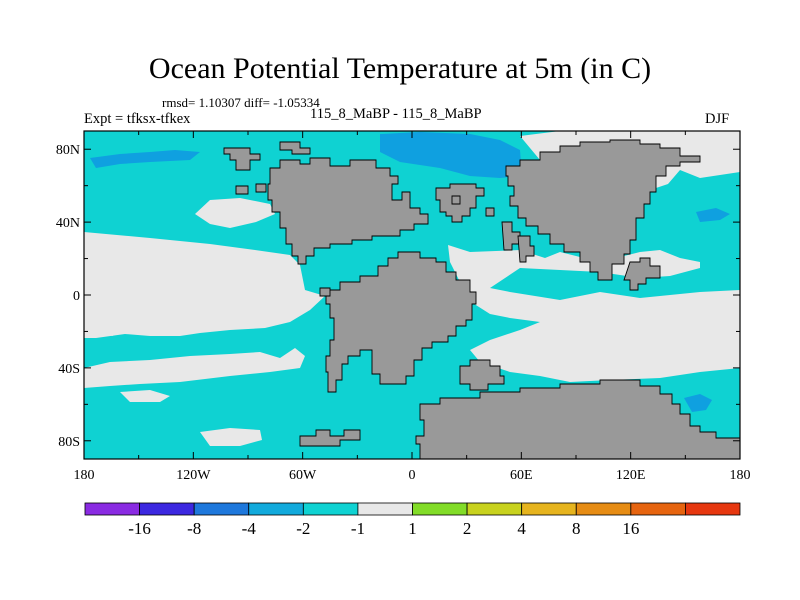  I want to click on antarctica-landmass, so click(577, 419).